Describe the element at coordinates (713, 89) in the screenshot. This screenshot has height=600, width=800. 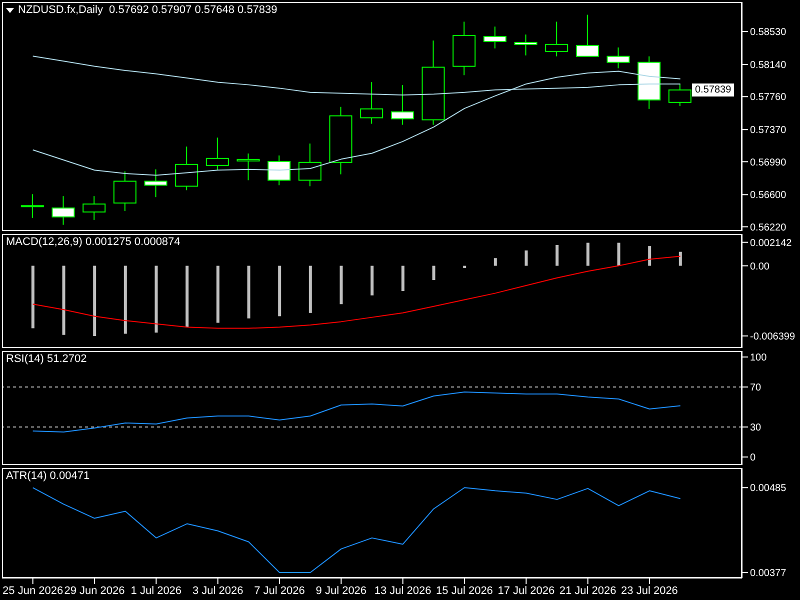
I see `annotation: 0.57839` at that location.